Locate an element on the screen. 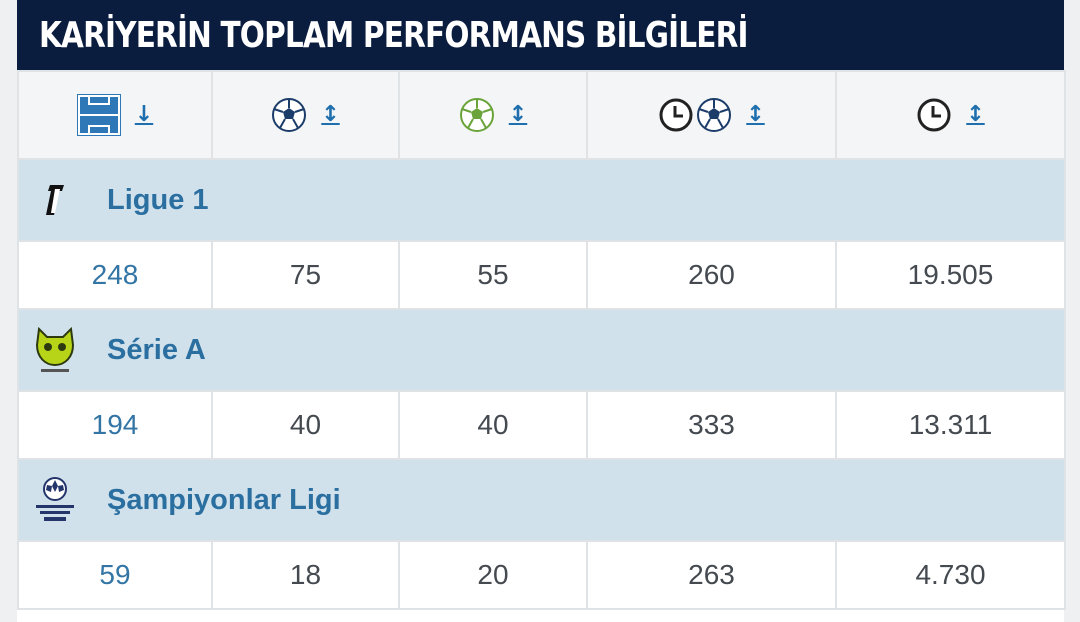  table-header-row: ↓ ↕ is located at coordinates (541, 115).